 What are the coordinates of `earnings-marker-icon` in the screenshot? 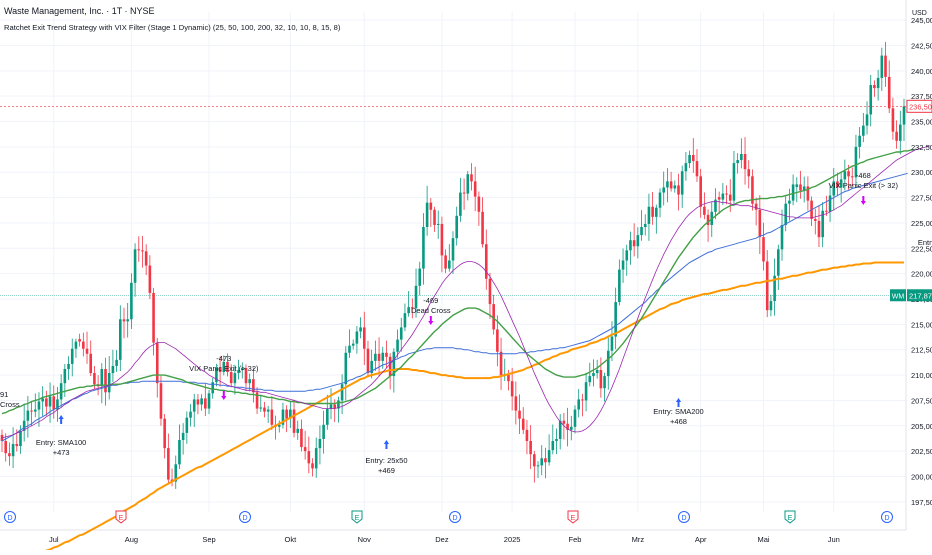 It's located at (790, 517).